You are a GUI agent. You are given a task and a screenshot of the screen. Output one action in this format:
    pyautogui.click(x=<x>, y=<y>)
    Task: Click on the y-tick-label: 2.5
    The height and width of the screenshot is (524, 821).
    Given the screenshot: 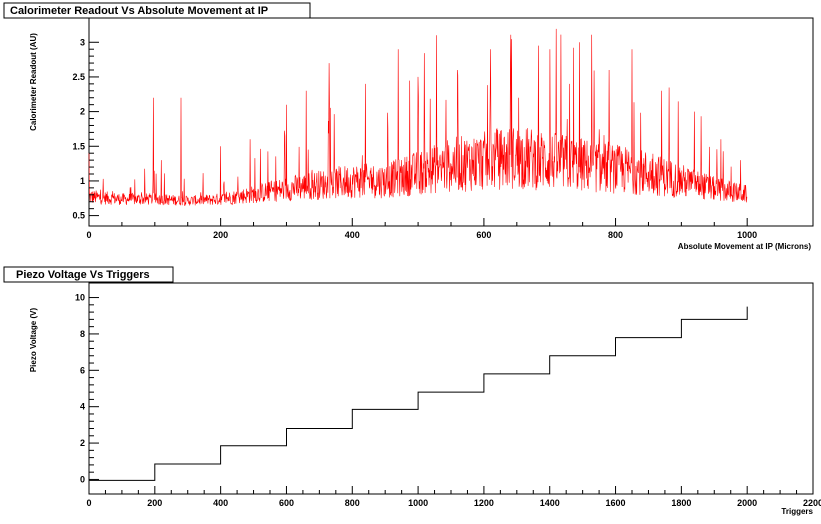 What is the action you would take?
    pyautogui.click(x=78, y=77)
    